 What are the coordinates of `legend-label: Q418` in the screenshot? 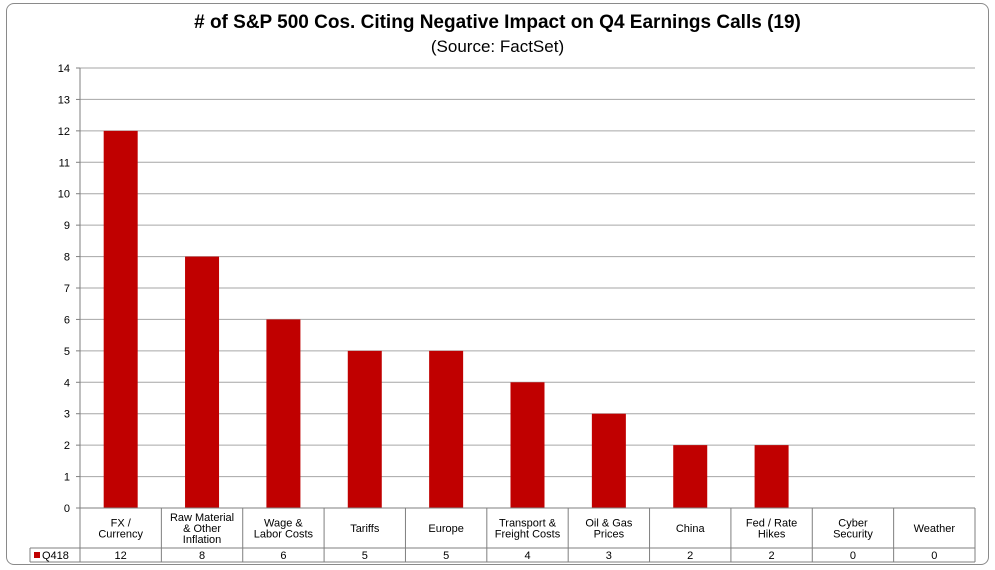 It's located at (55, 556).